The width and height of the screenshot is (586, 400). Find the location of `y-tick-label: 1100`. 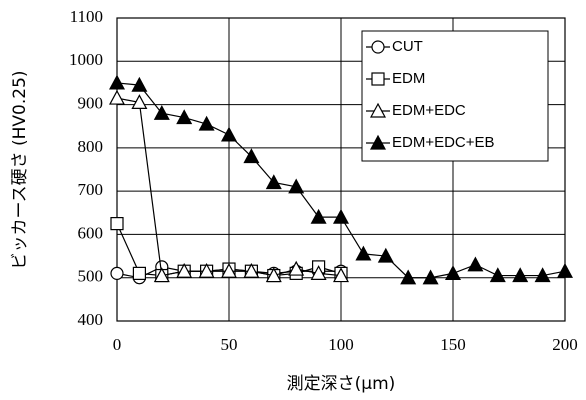

y-tick-label: 1100 is located at coordinates (86, 16).